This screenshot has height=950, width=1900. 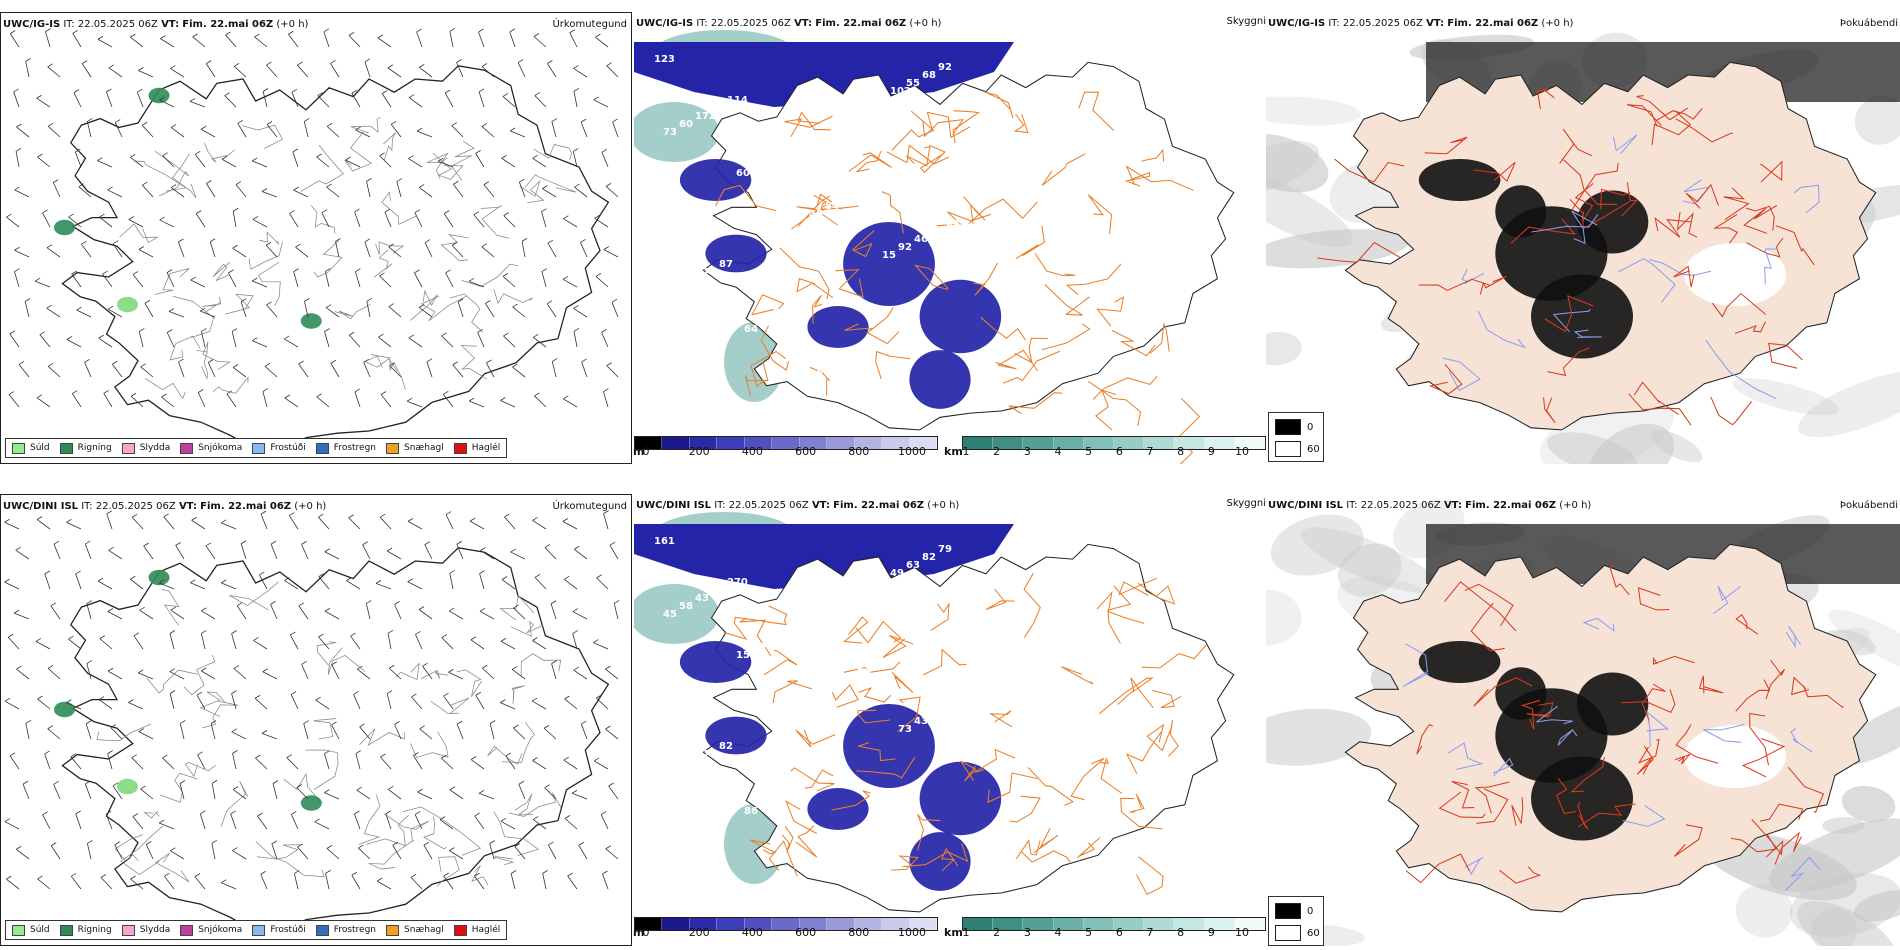 I want to click on fog-legend-swatch, so click(x=1288, y=449).